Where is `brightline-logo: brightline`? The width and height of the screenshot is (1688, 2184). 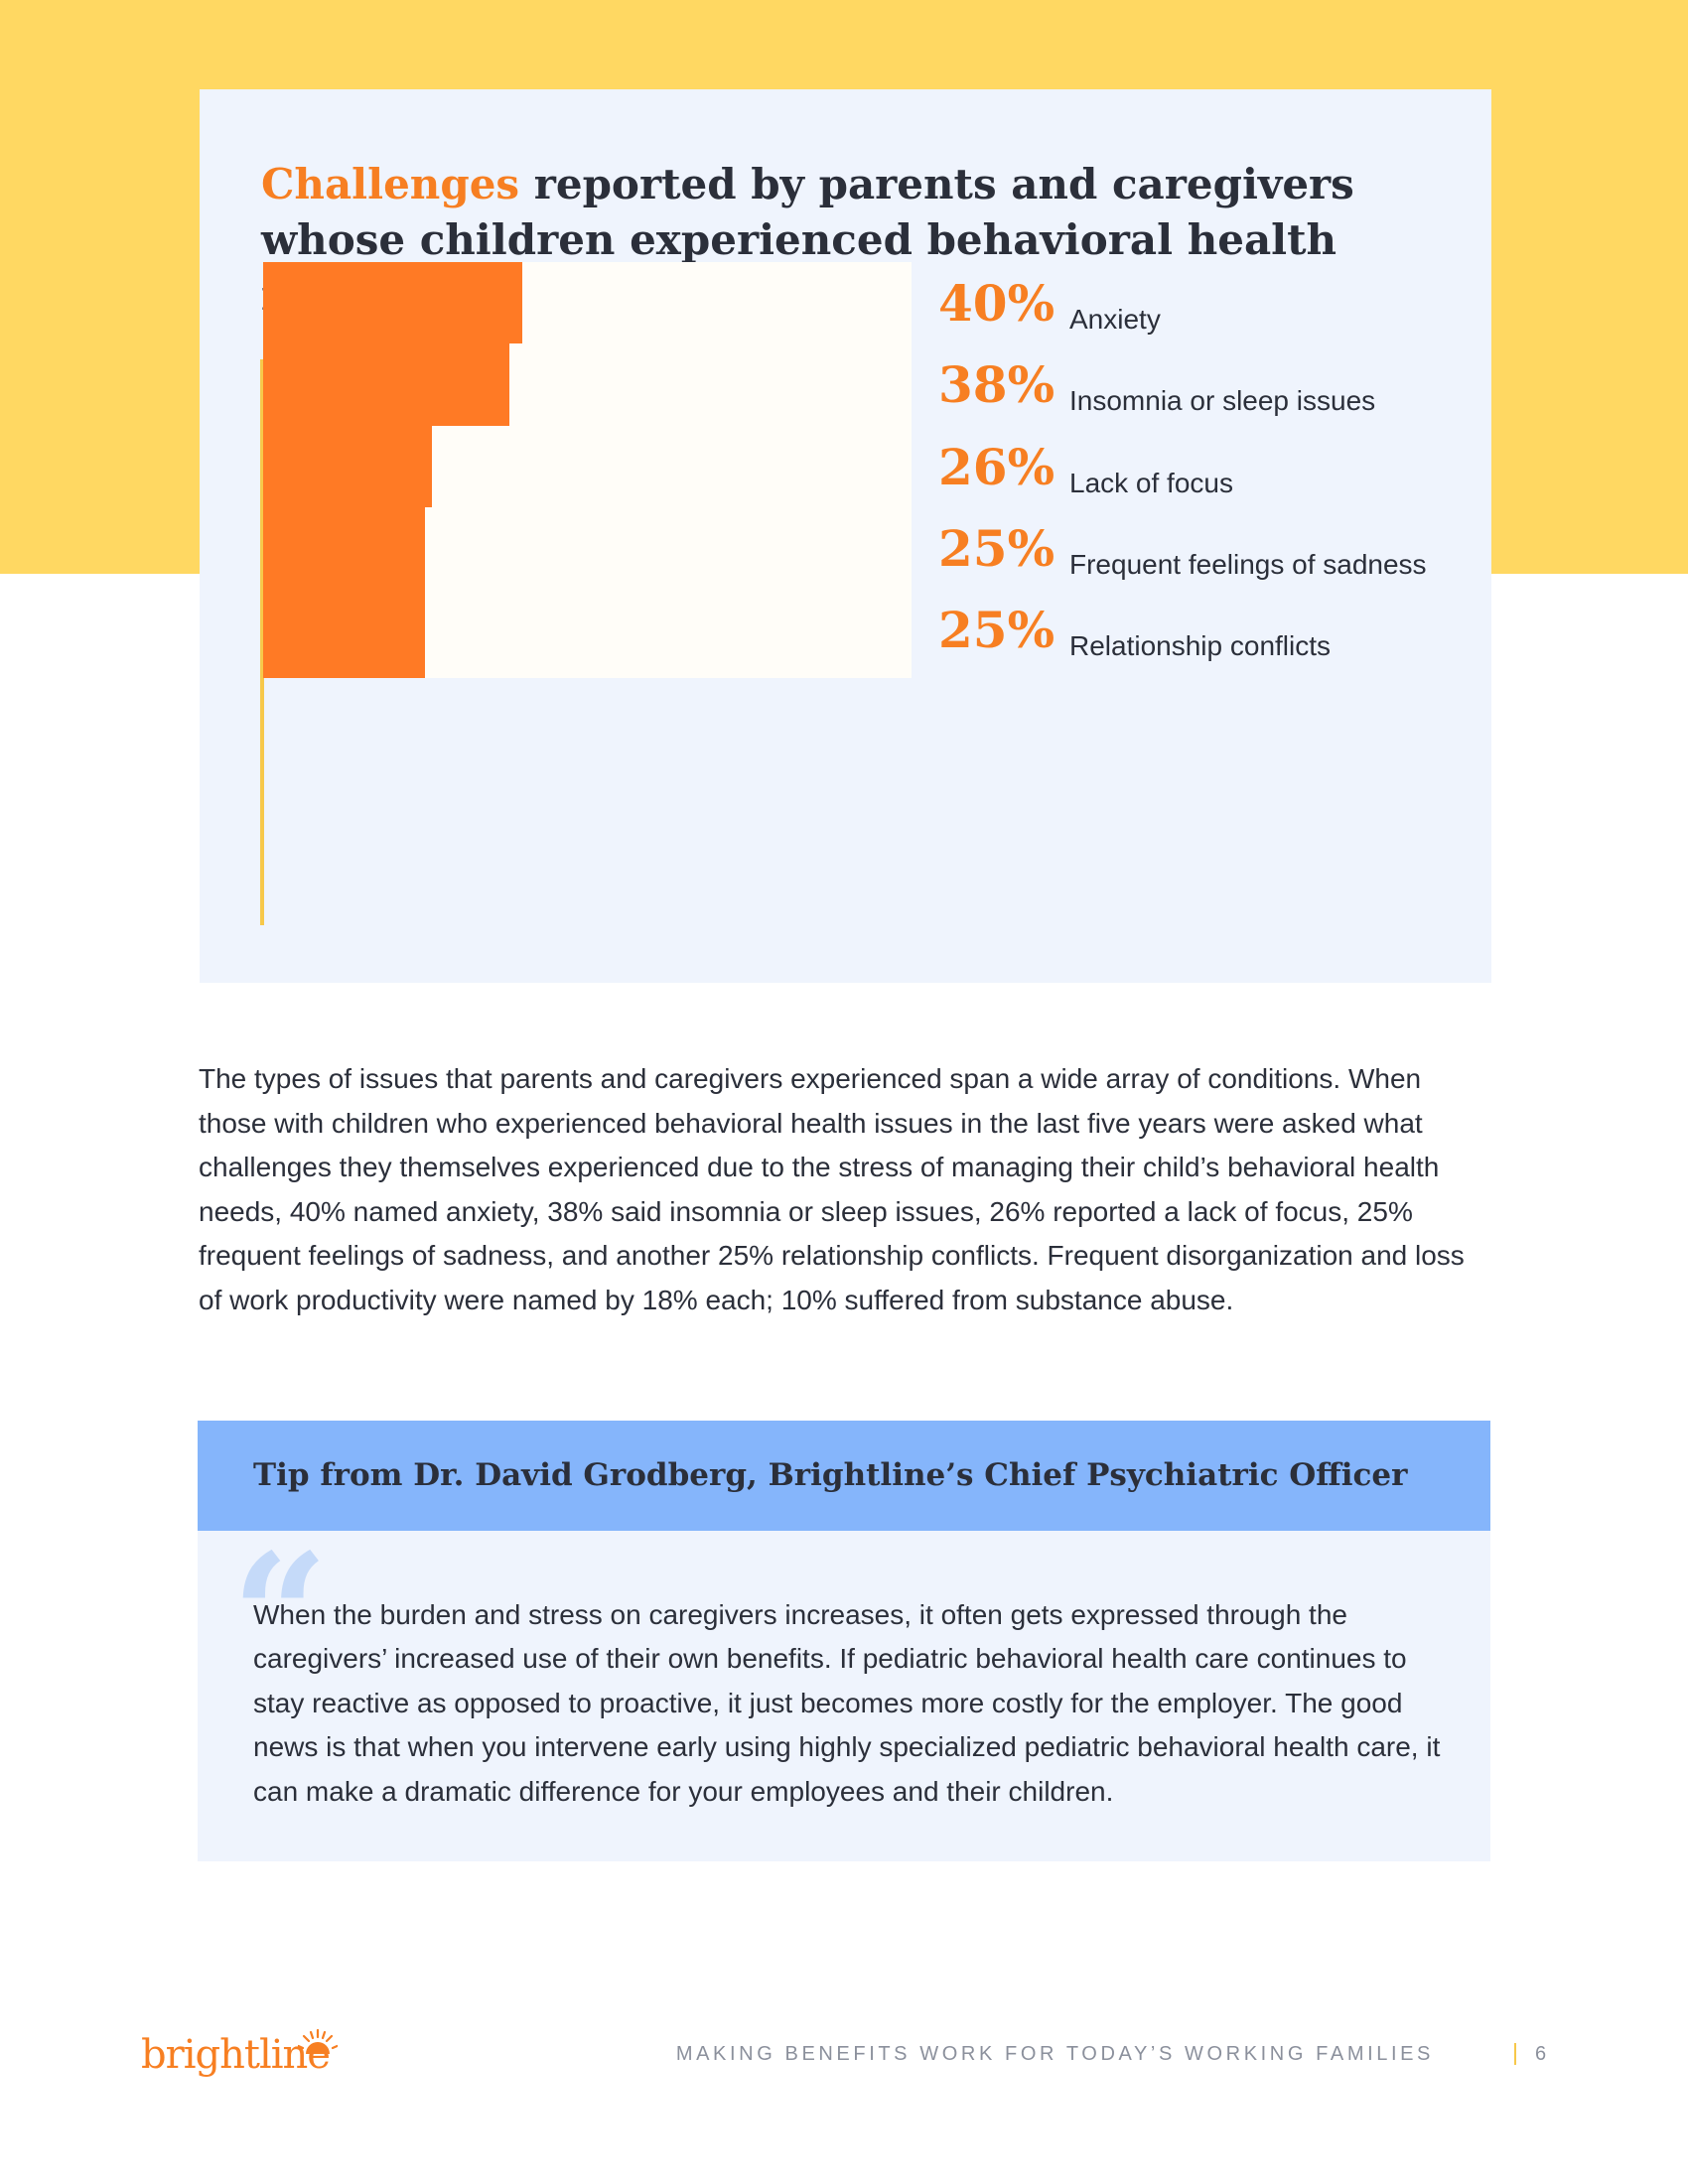
brightline-logo: brightline is located at coordinates (240, 2056).